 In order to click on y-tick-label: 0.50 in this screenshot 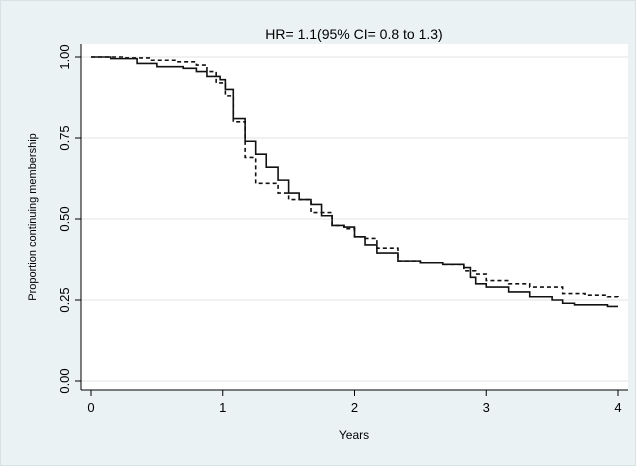, I will do `click(64, 218)`.